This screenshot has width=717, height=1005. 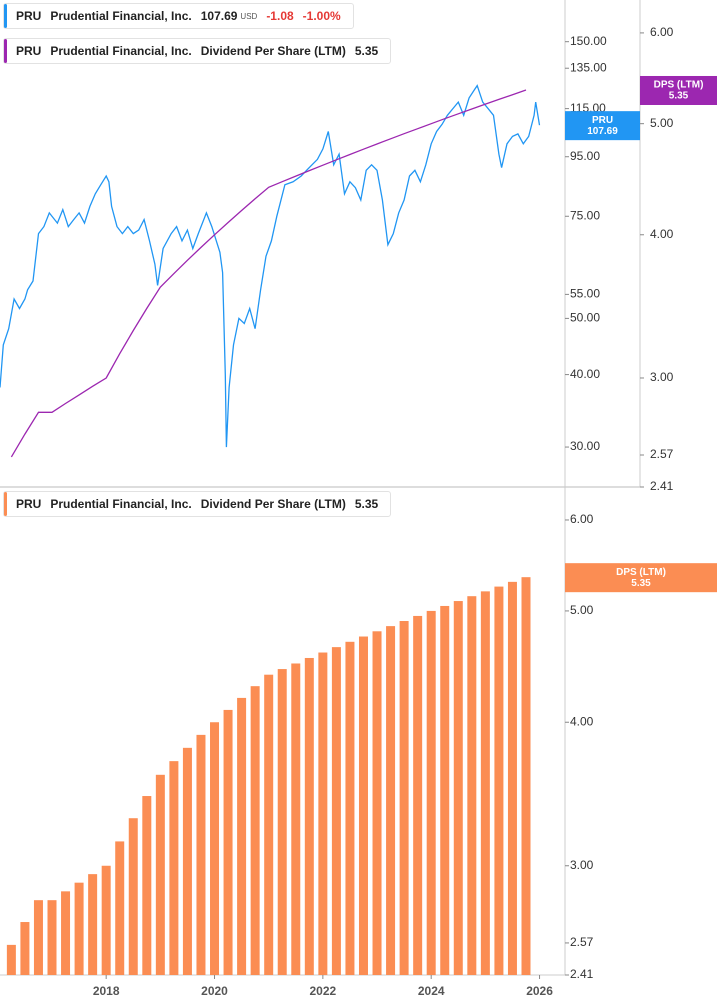 I want to click on y-tick-label: 75.00, so click(x=585, y=215).